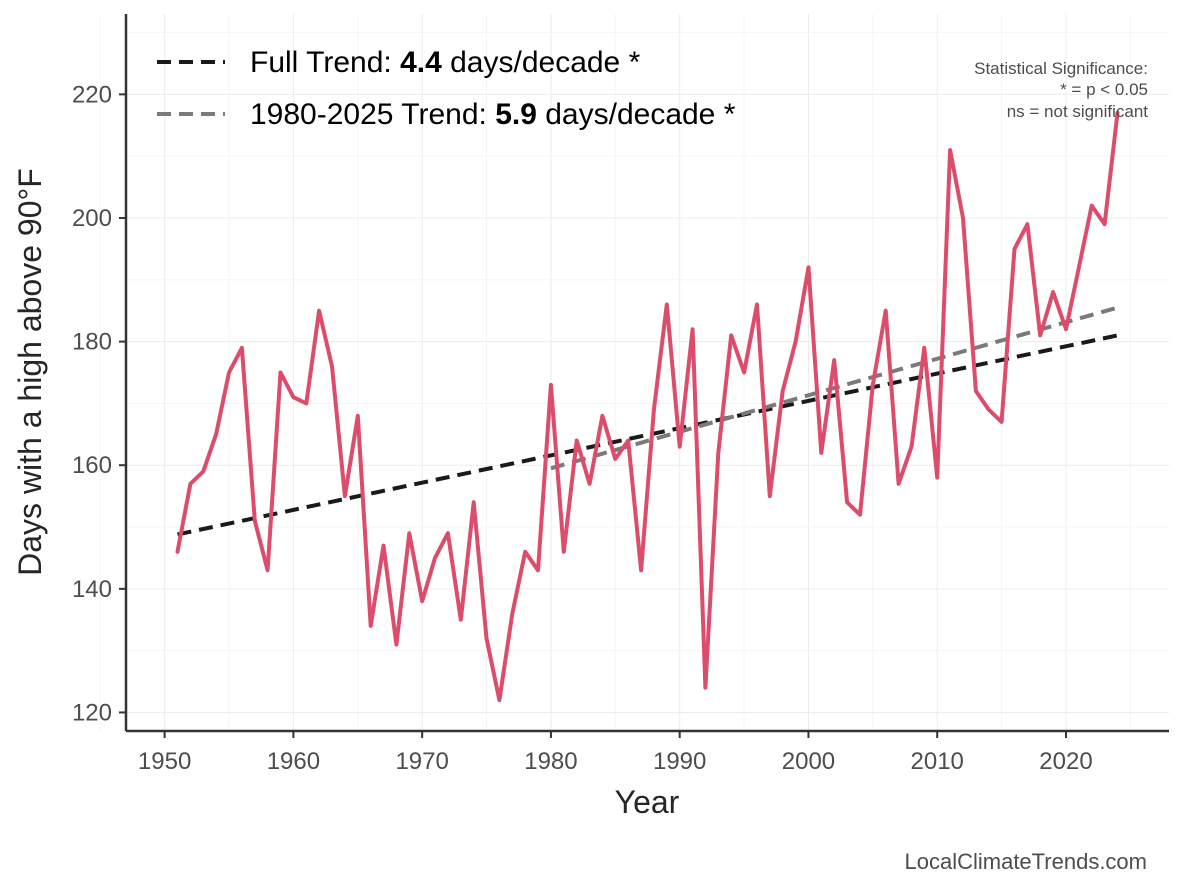 The image size is (1184, 889). What do you see at coordinates (421, 761) in the screenshot?
I see `x-tick-label: 1970` at bounding box center [421, 761].